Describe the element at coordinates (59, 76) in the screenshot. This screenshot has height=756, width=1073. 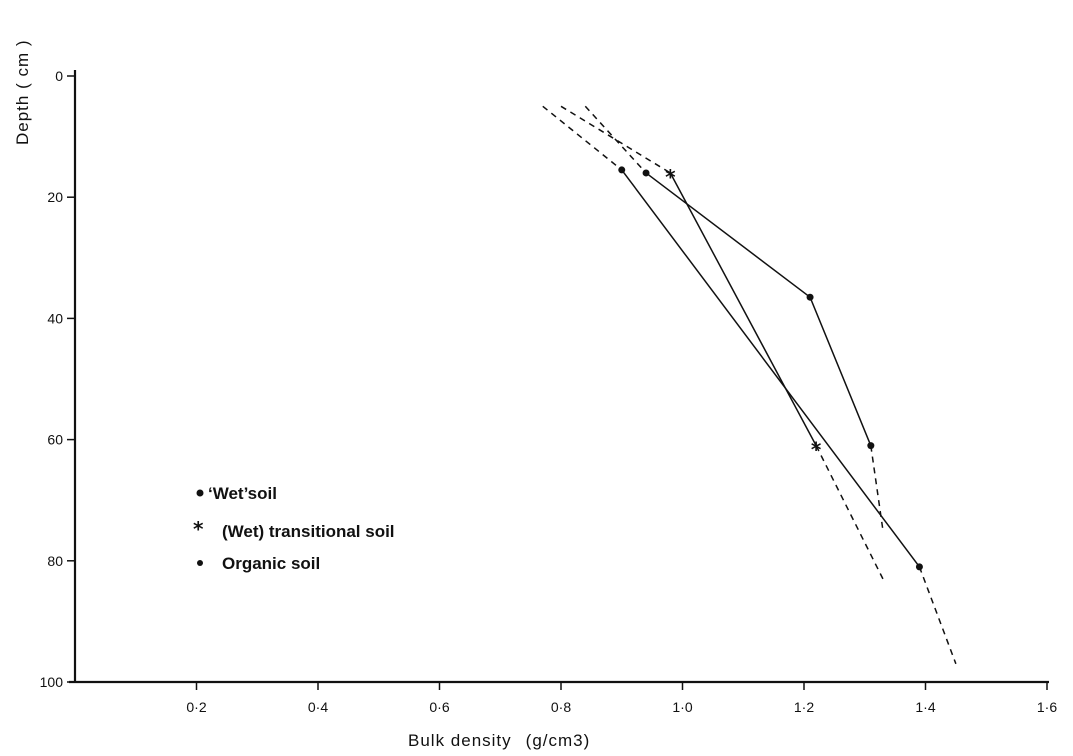
I see `y-tick-label: 0` at that location.